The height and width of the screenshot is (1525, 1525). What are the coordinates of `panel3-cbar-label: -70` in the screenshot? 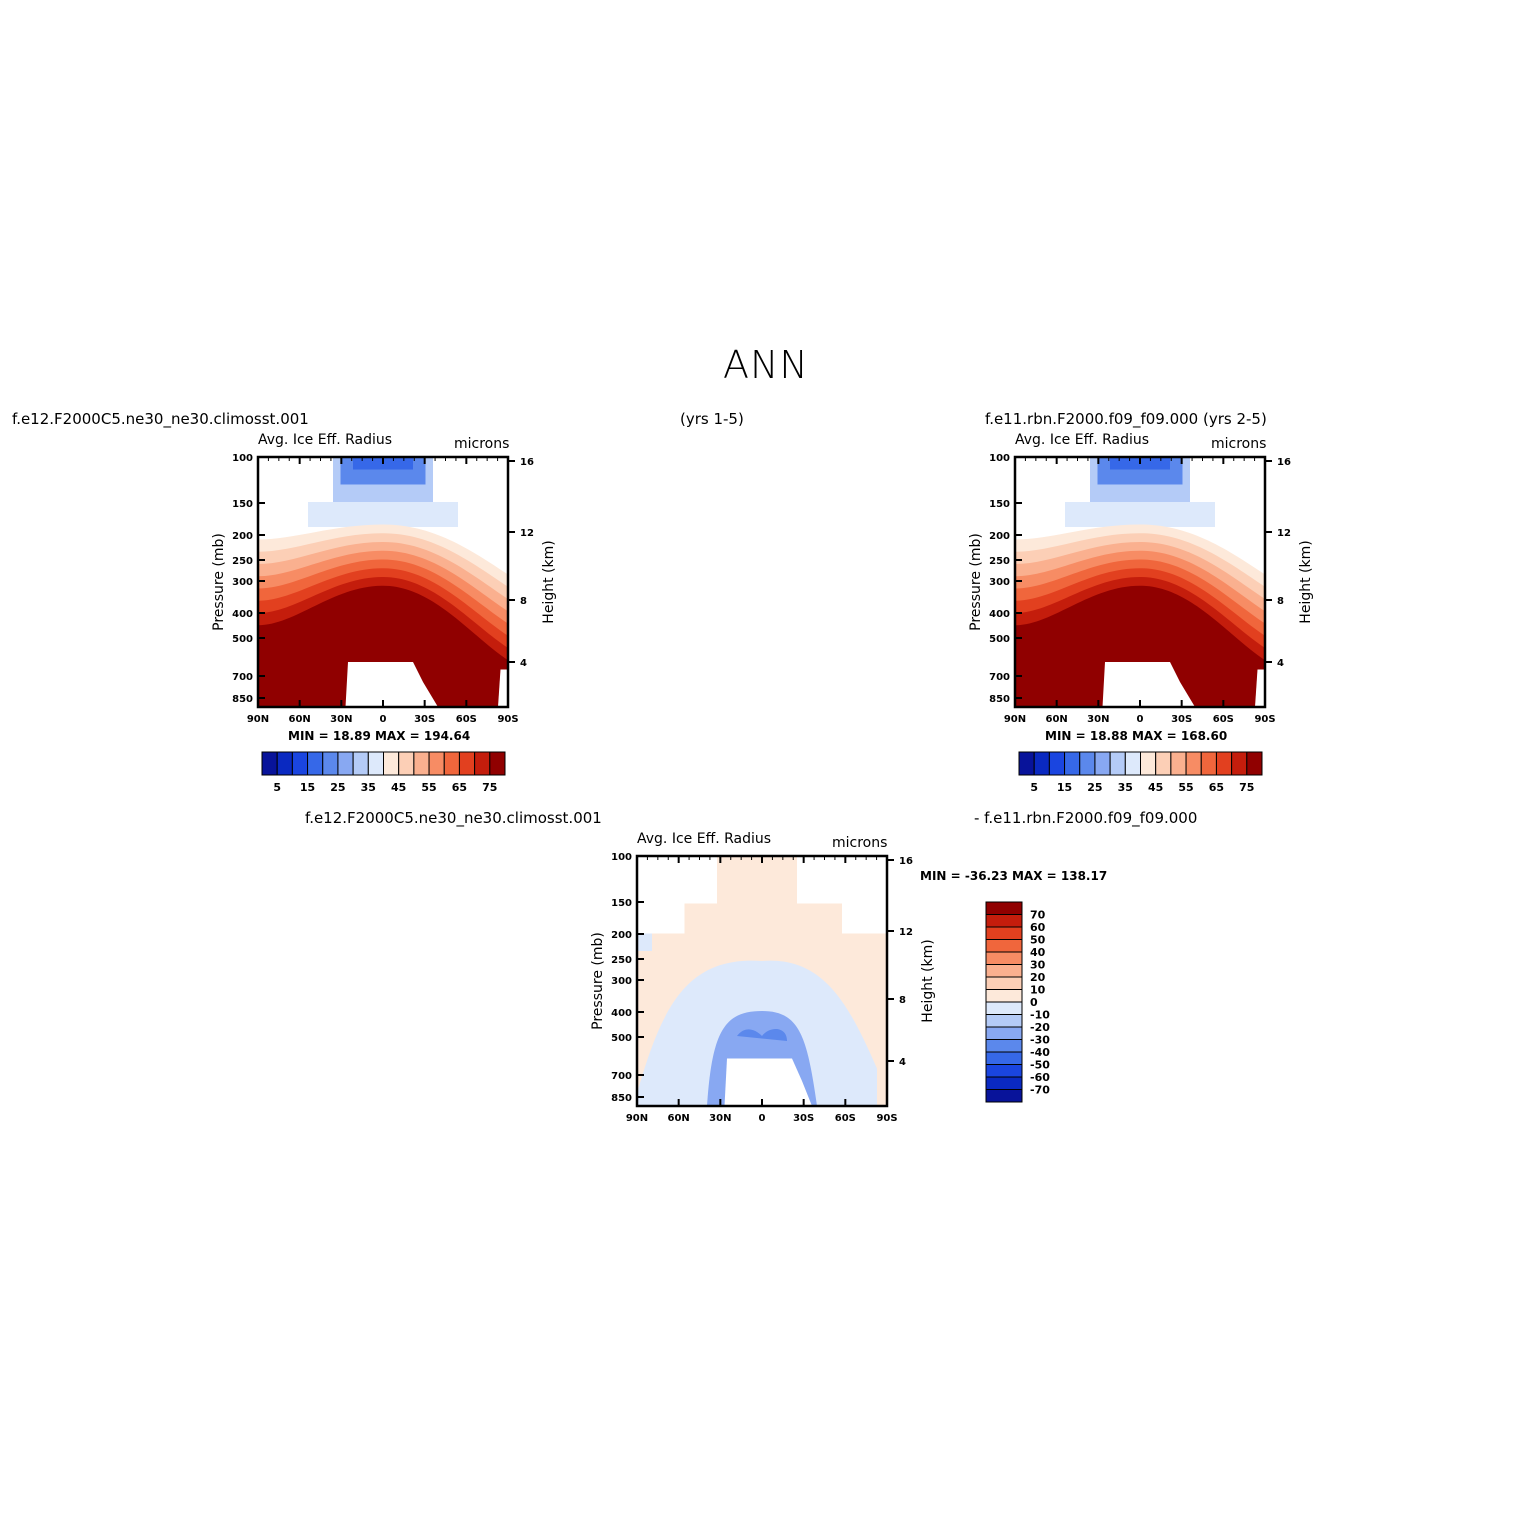 It's located at (1040, 1090).